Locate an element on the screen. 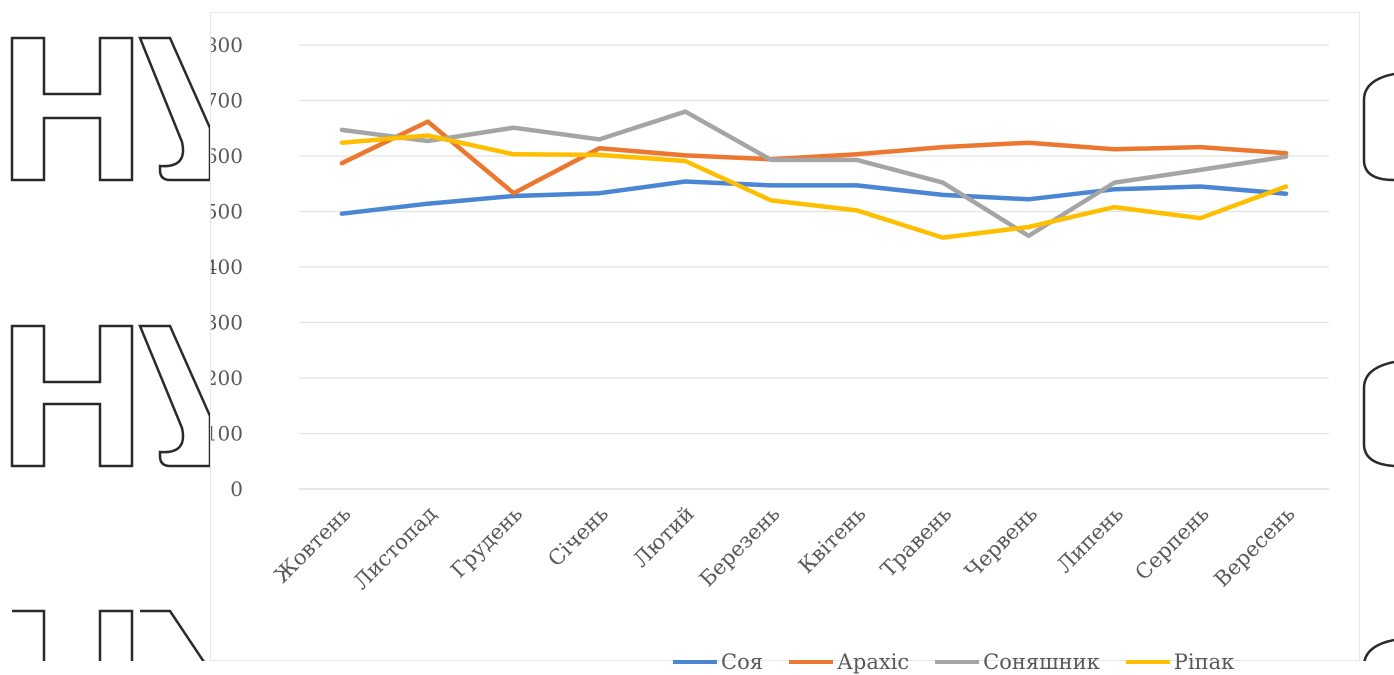  y-tick-label: 400 is located at coordinates (227, 267).